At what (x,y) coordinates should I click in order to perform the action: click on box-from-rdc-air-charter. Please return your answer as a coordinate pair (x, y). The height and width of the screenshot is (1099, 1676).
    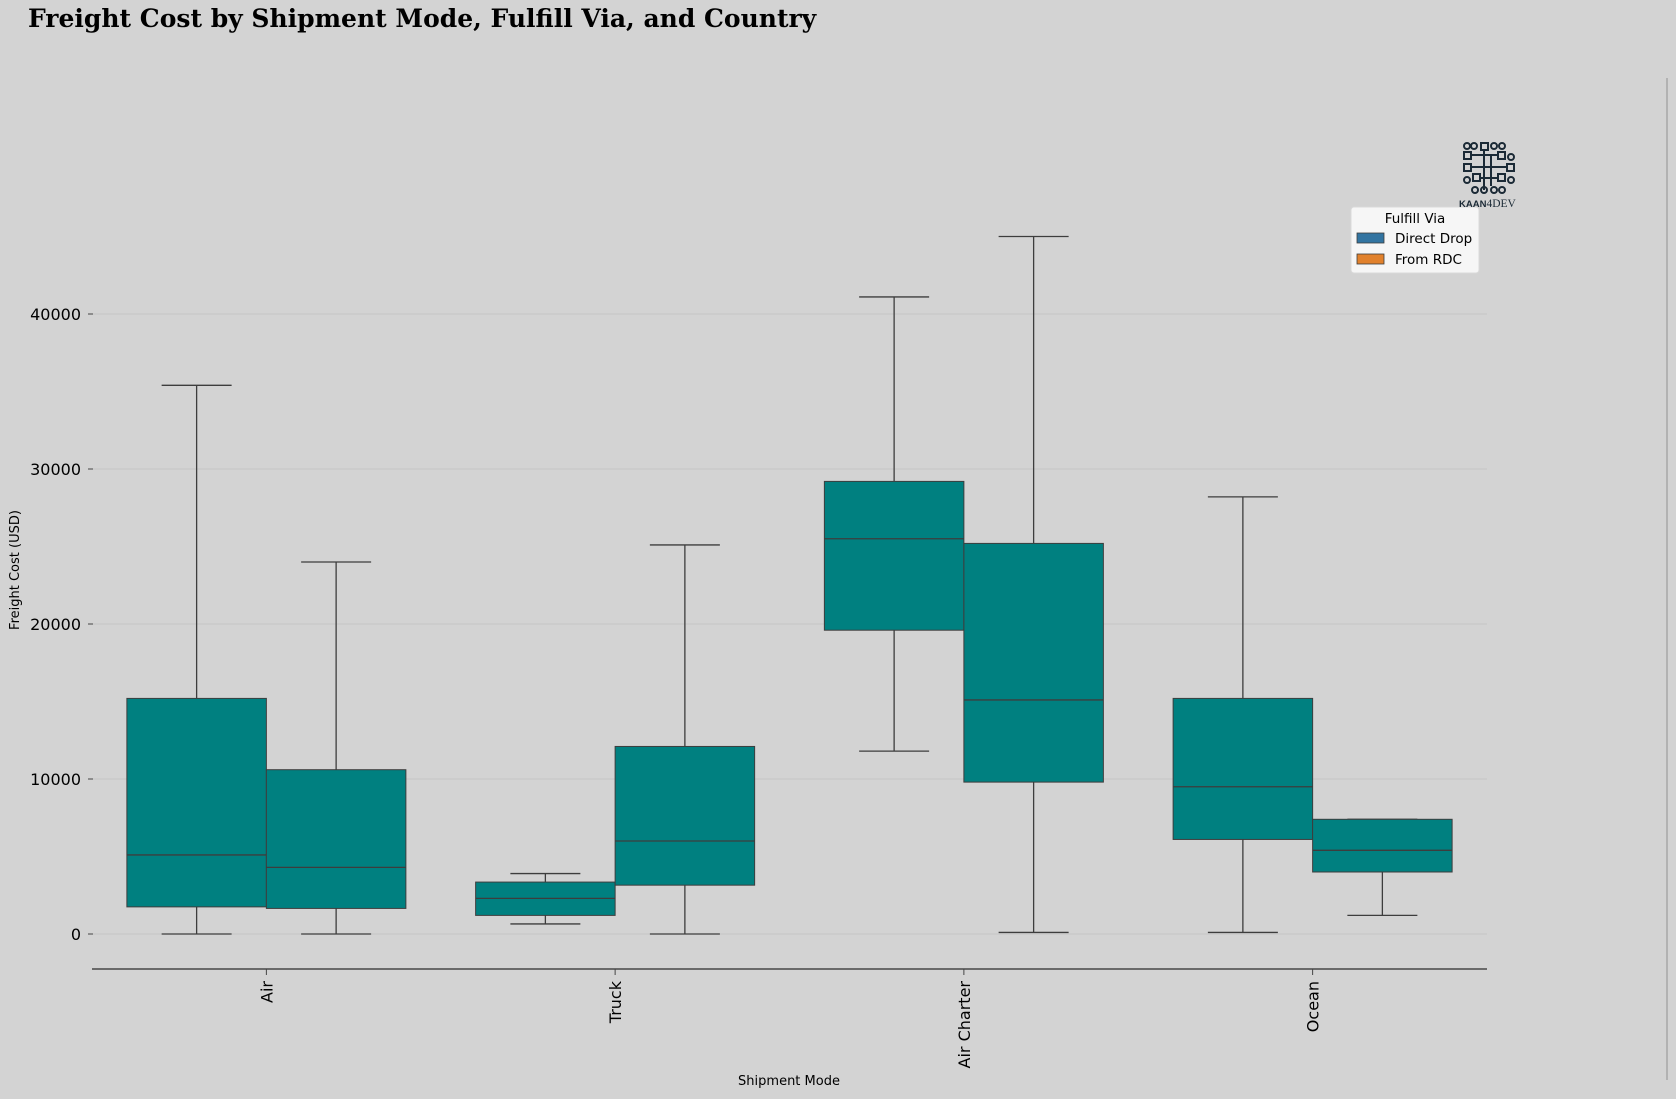
    Looking at the image, I should click on (1033, 584).